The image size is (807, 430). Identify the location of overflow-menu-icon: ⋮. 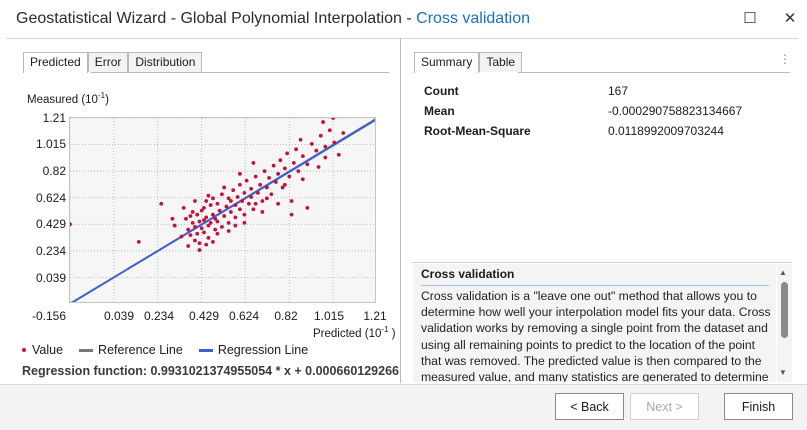
(785, 59).